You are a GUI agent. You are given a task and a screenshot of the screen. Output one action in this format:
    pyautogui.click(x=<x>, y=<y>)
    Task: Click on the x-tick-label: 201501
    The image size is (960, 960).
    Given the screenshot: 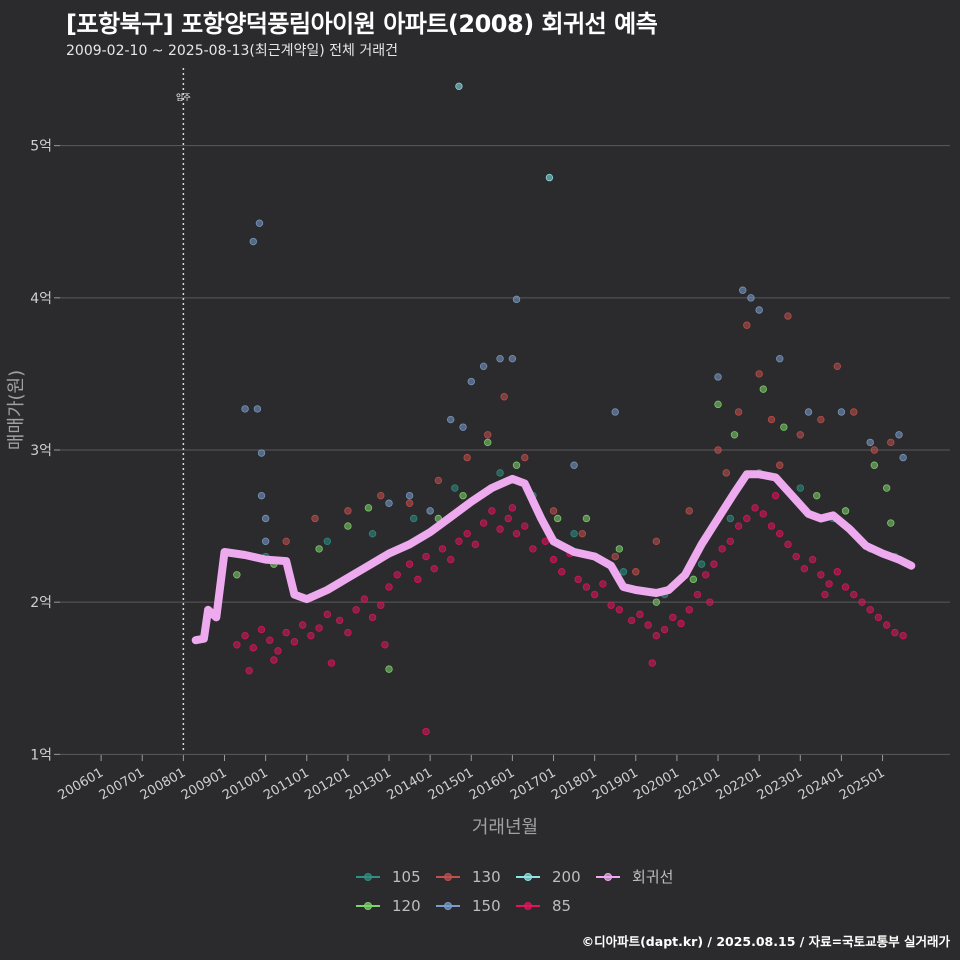 What is the action you would take?
    pyautogui.click(x=451, y=784)
    